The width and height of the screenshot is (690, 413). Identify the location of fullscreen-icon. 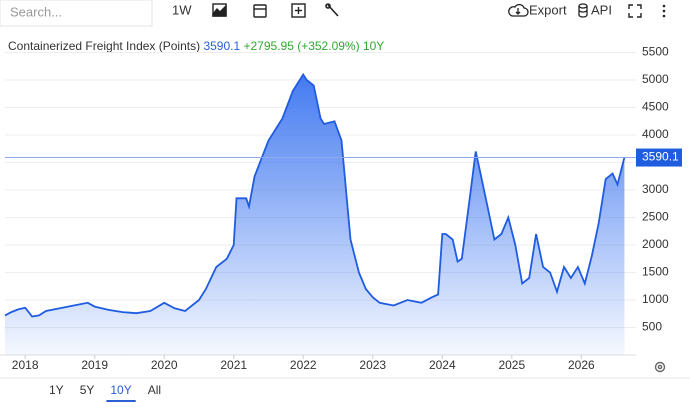
(635, 11).